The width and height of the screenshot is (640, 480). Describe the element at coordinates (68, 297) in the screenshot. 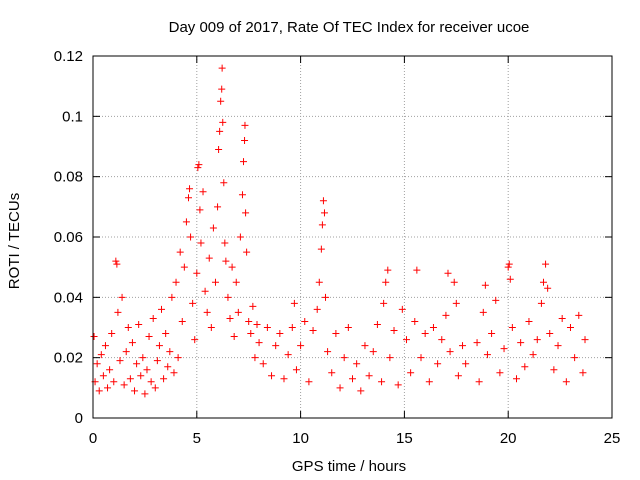

I see `y-tick-label: 0.04` at that location.